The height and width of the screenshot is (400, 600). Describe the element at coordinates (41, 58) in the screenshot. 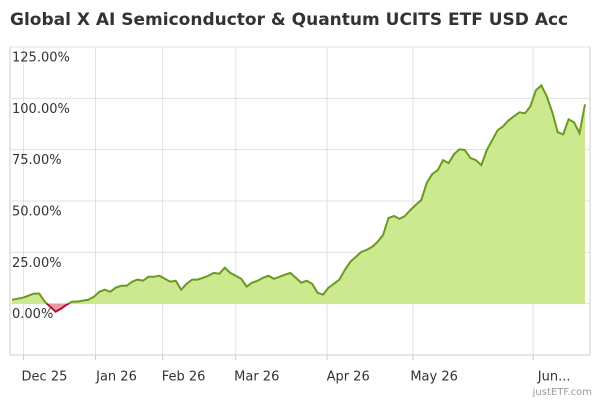

I see `y-tick-label: 125.00%` at that location.